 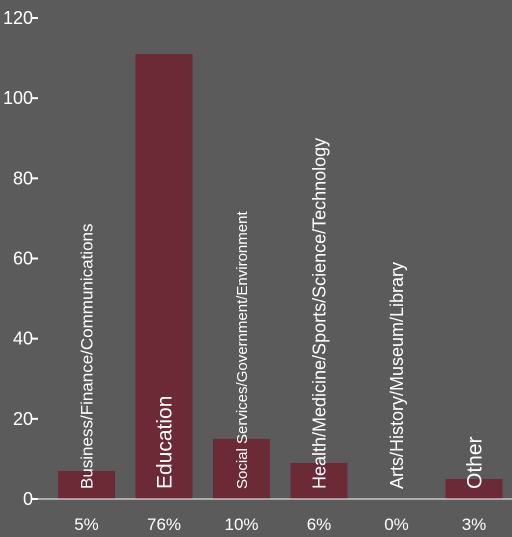 What do you see at coordinates (23, 419) in the screenshot?
I see `y-tick-label: 20` at bounding box center [23, 419].